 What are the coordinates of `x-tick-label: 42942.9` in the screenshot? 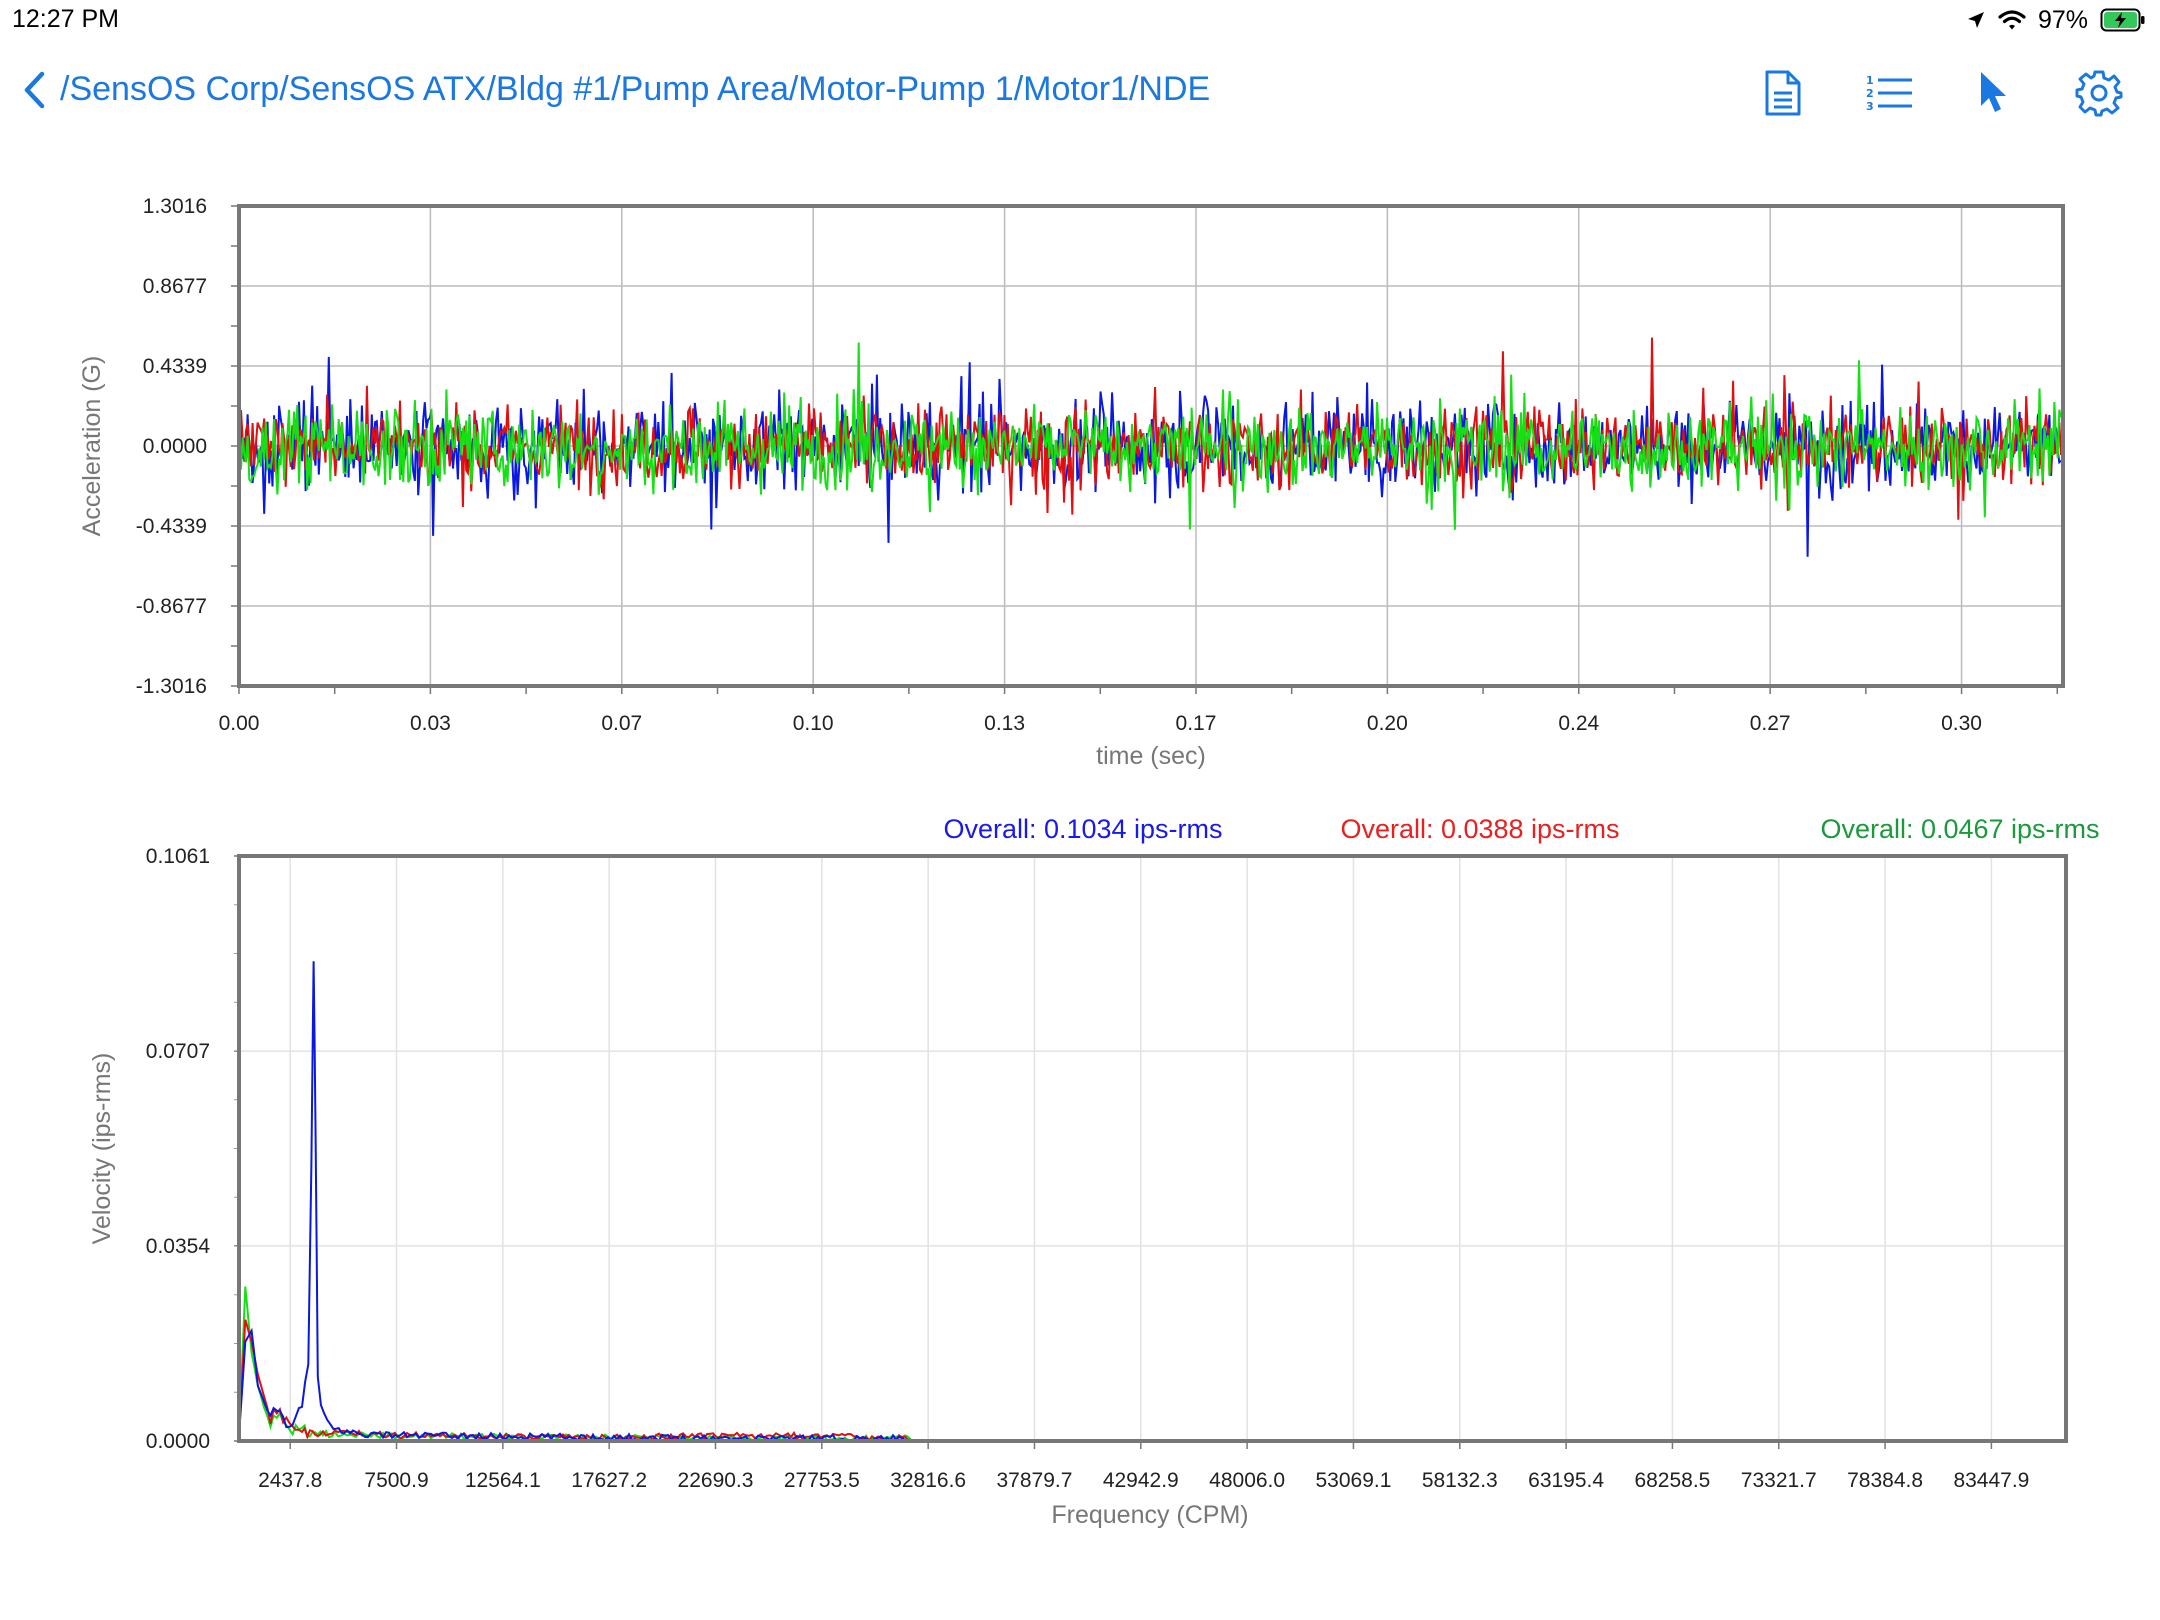 It's located at (1141, 1480).